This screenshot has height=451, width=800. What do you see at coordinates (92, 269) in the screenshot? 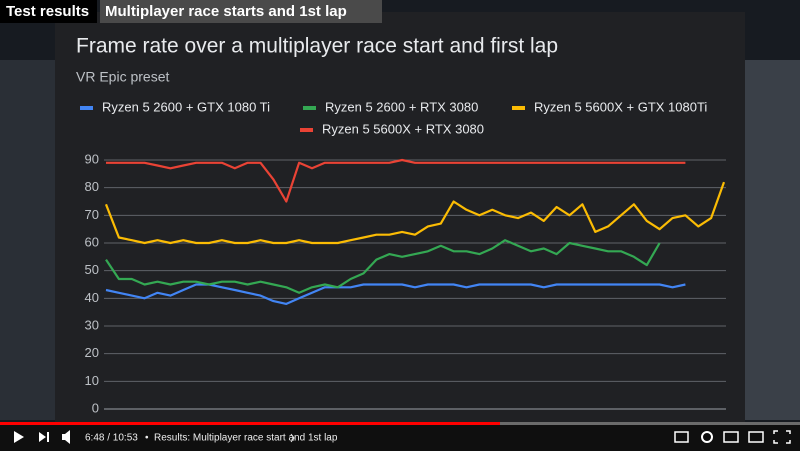
I see `y-tick-label: 50` at bounding box center [92, 269].